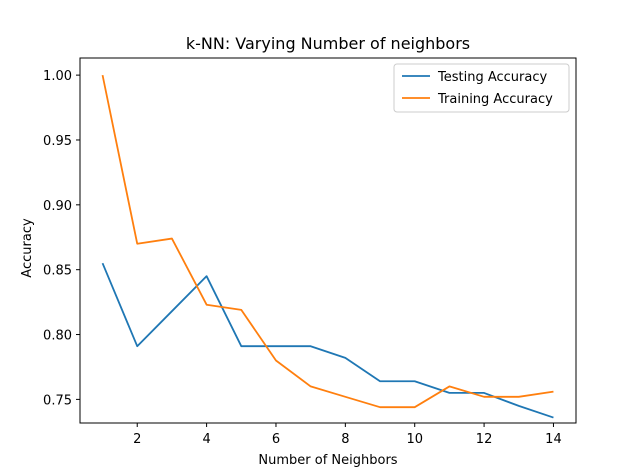  I want to click on x-tick-label: 8, so click(345, 439).